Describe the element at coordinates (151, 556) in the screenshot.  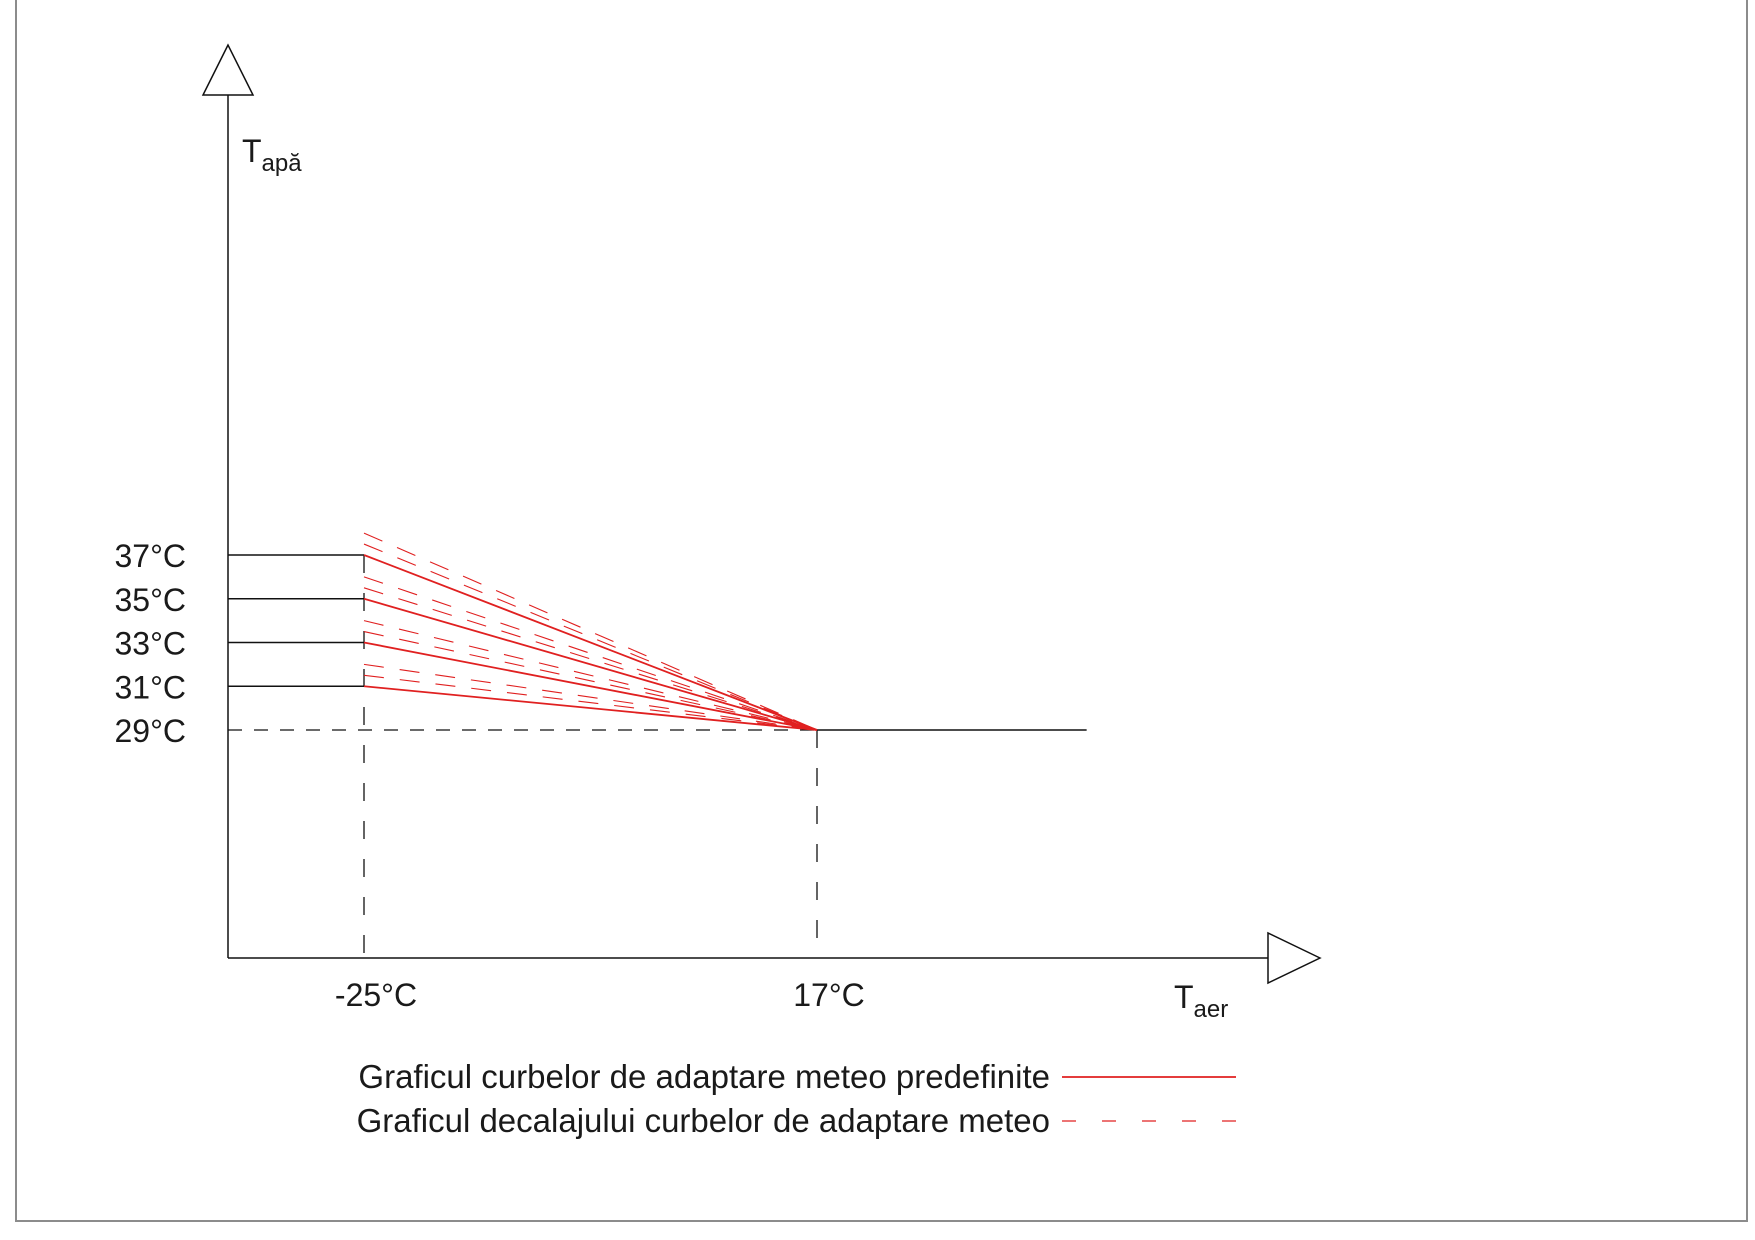
I see `y-tick-label: 37°C` at that location.